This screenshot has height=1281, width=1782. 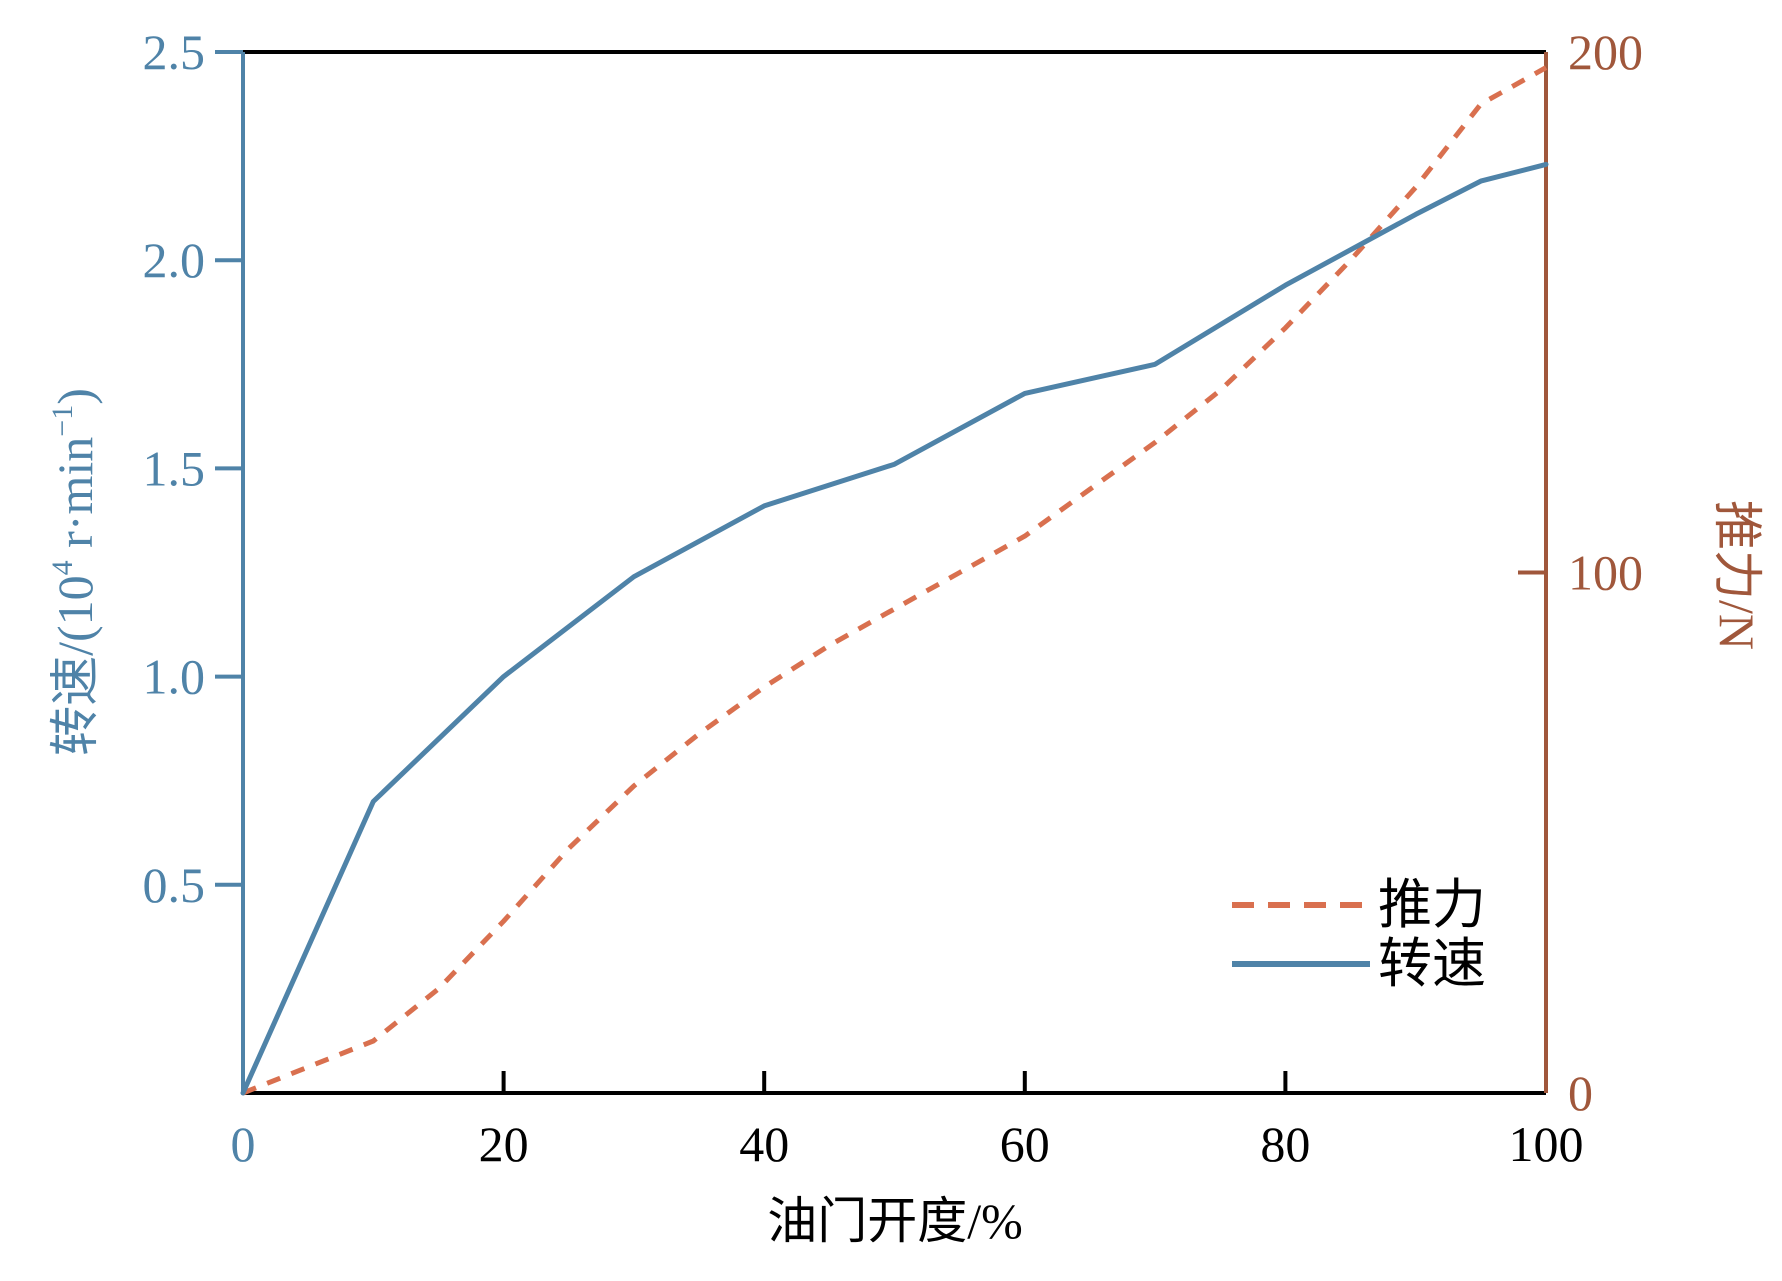 What do you see at coordinates (1737, 575) in the screenshot?
I see `right-y-axis-label: 推力/N` at bounding box center [1737, 575].